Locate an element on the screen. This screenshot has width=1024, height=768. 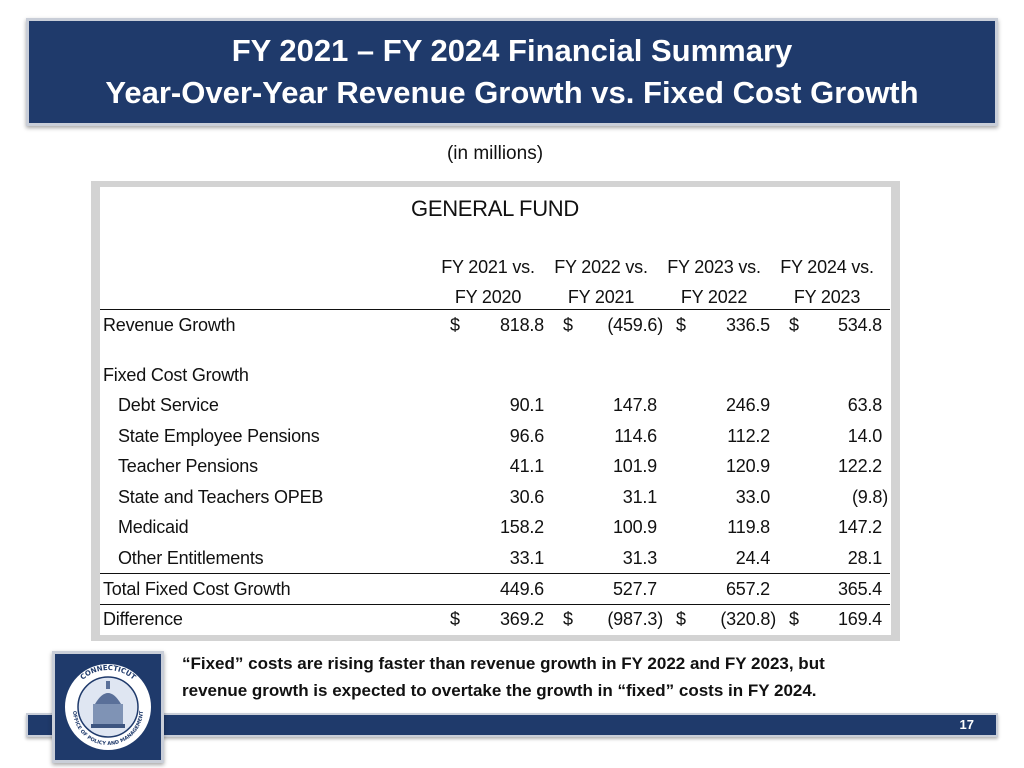
value-cell: (9.8) is located at coordinates (869, 496).